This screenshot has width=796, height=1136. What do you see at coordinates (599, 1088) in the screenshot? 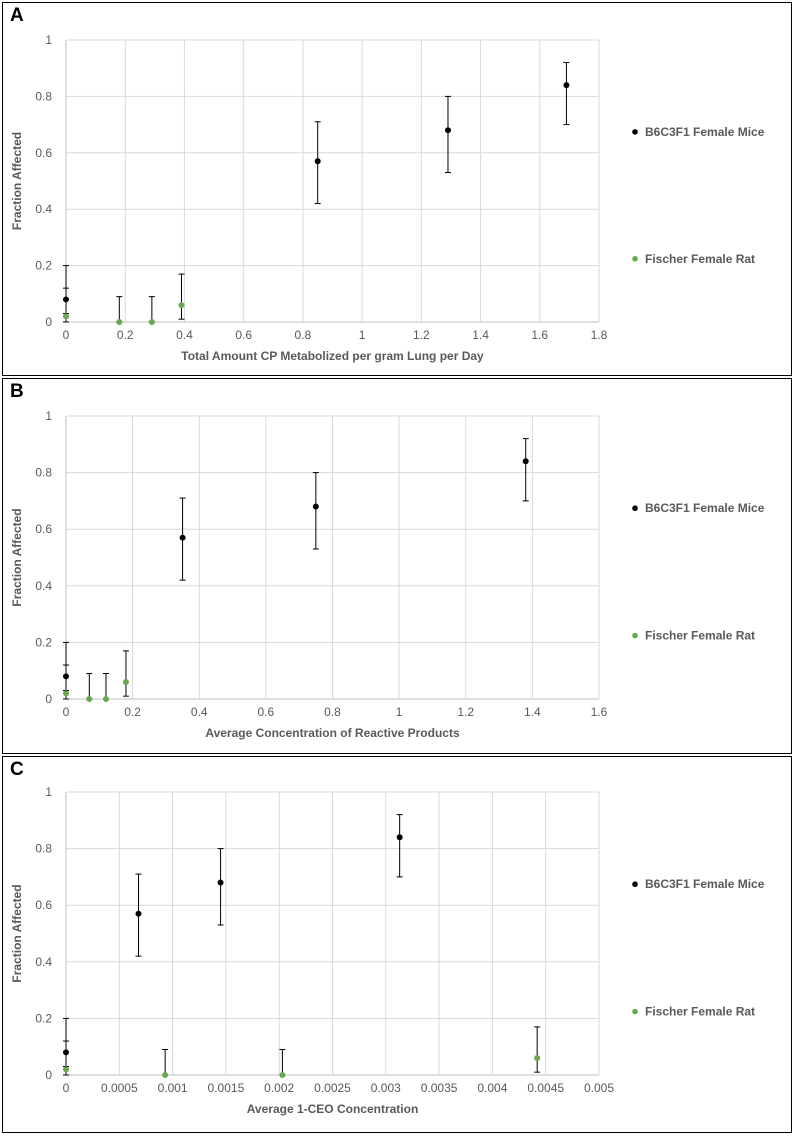
I see `x-tick-label: 0.005` at bounding box center [599, 1088].